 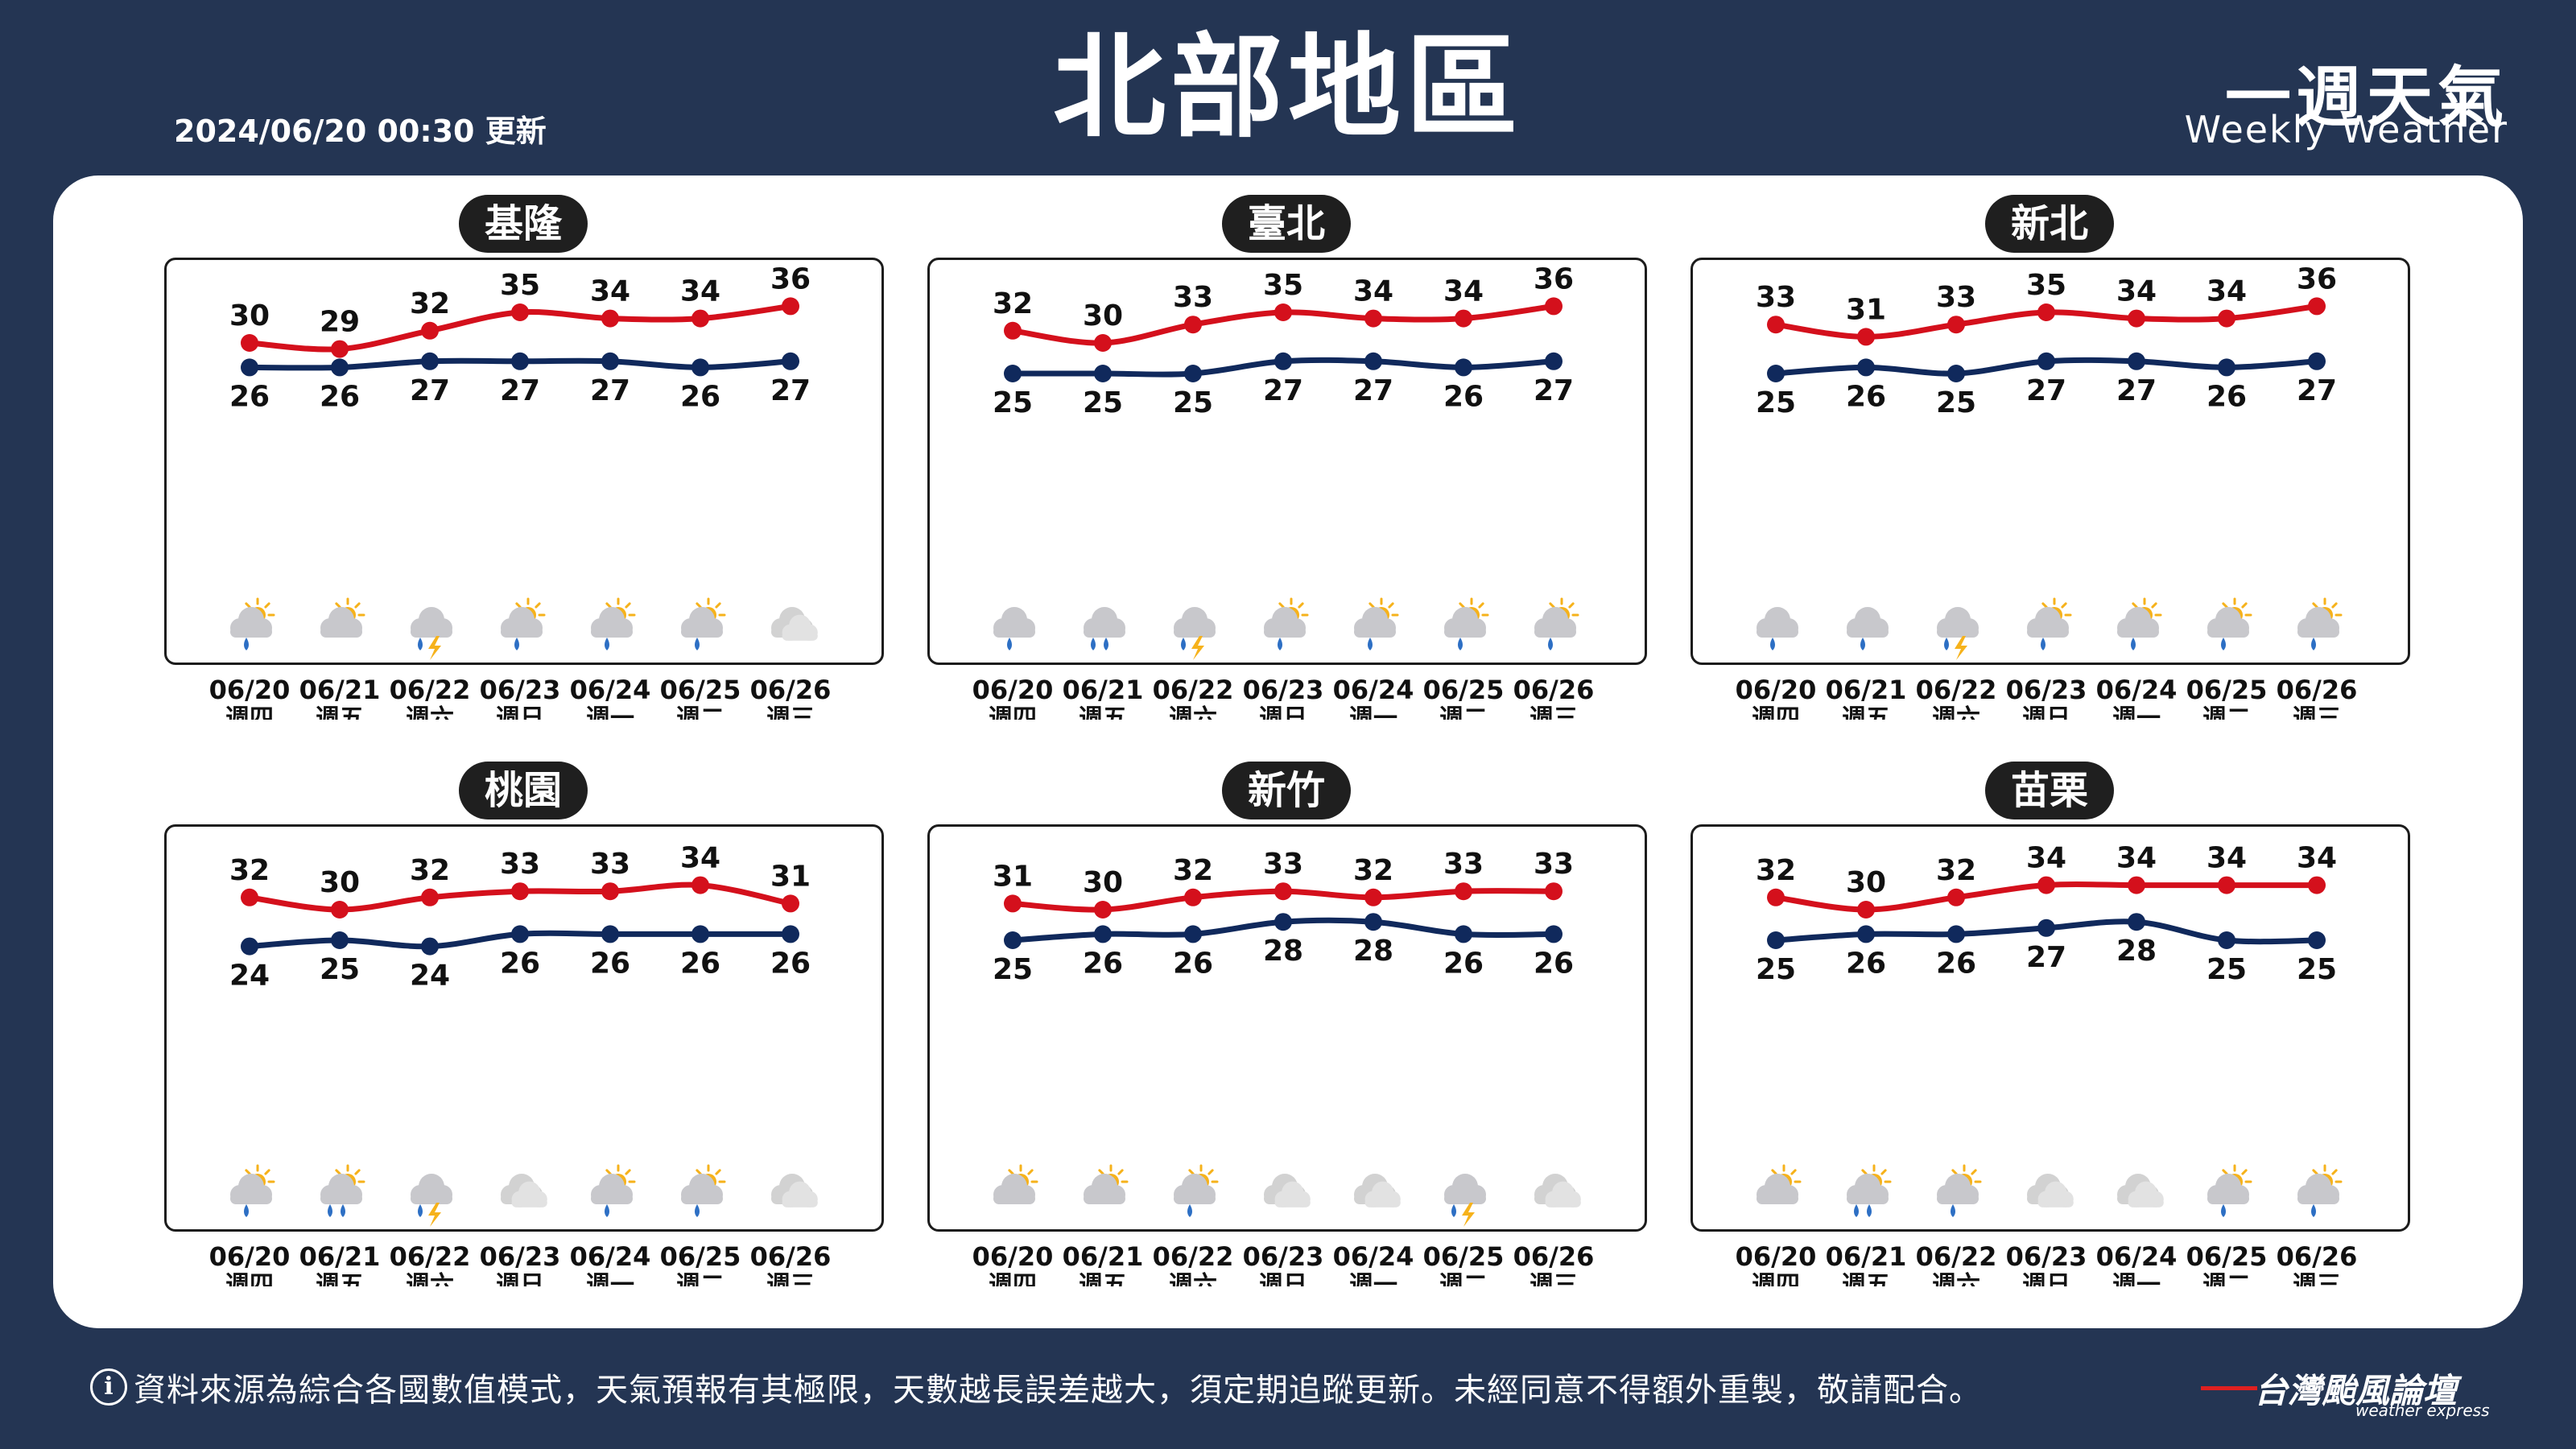 I want to click on date-tick-label: 06/26, so click(x=2317, y=690).